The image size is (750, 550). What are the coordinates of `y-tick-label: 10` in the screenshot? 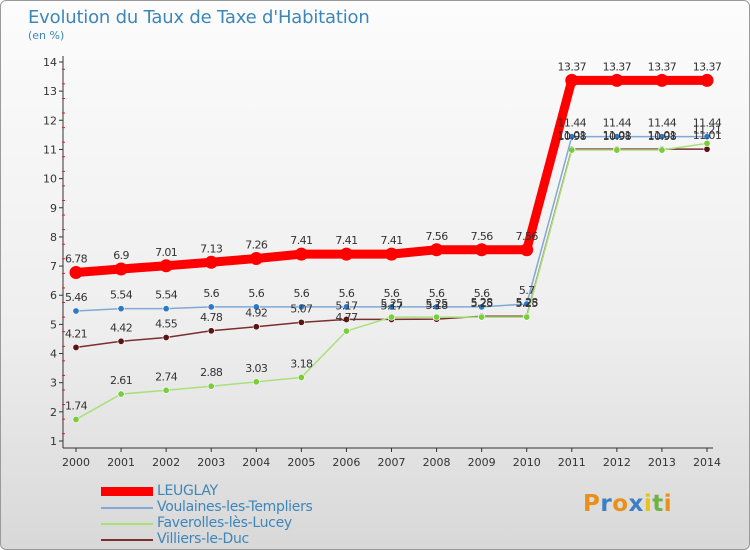 It's located at (50, 179).